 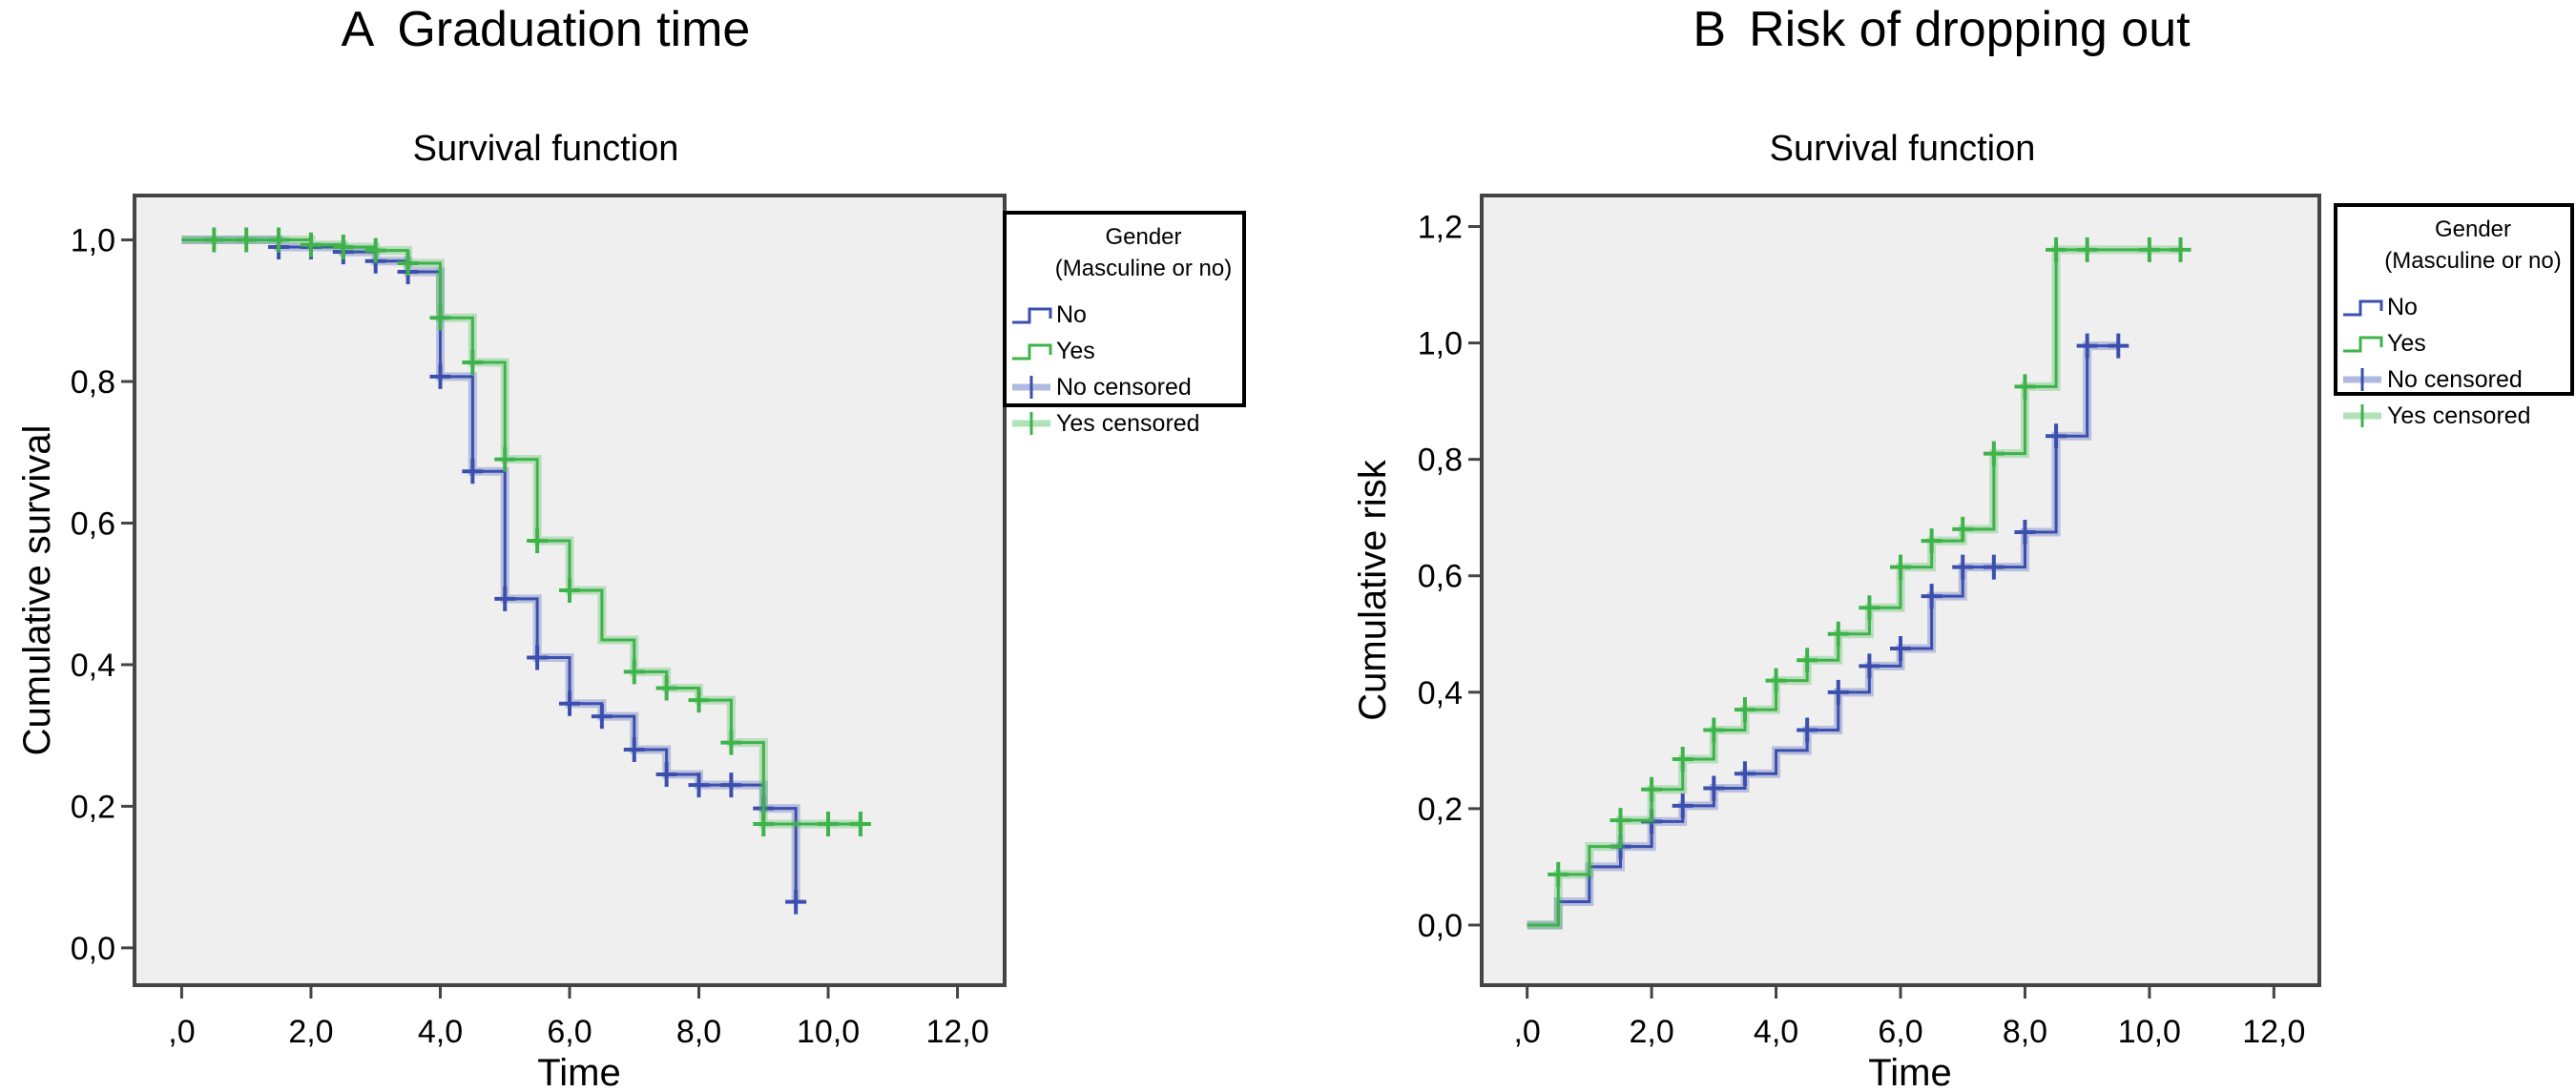 What do you see at coordinates (1124, 388) in the screenshot?
I see `legend-entry: No censored` at bounding box center [1124, 388].